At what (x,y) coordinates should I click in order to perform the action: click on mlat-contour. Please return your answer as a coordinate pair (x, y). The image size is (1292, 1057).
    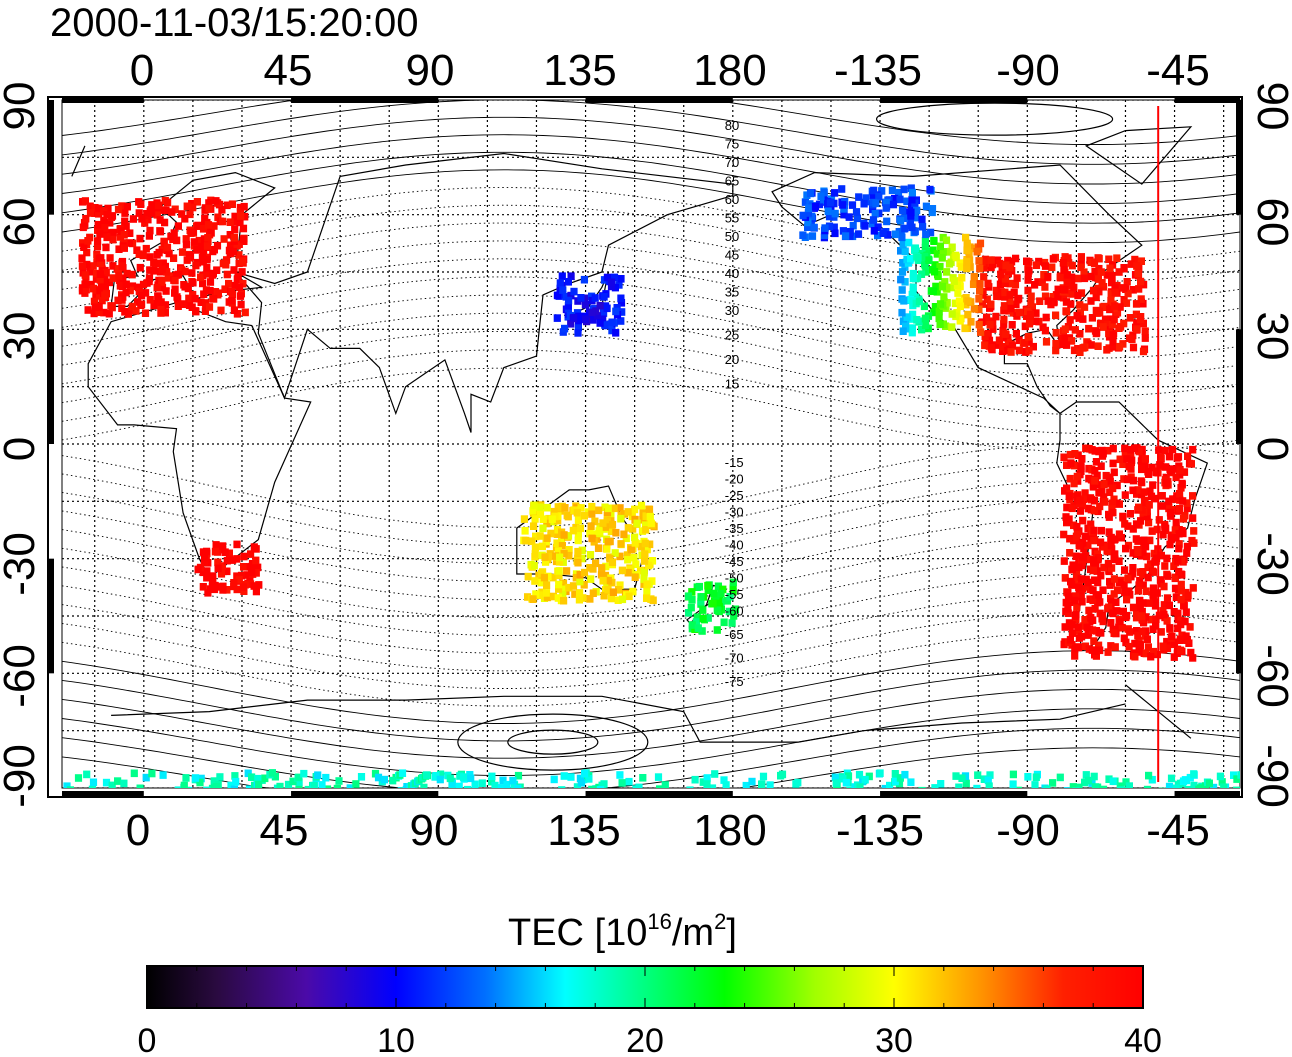
    Looking at the image, I should click on (651, 317).